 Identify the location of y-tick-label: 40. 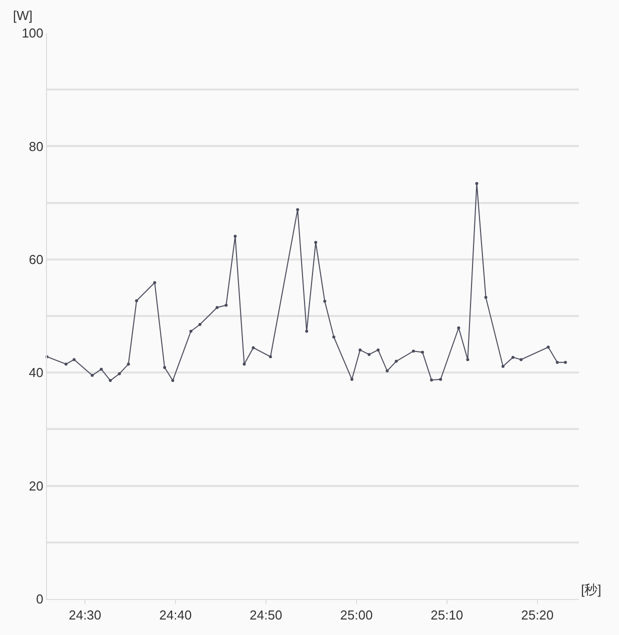
(36, 372).